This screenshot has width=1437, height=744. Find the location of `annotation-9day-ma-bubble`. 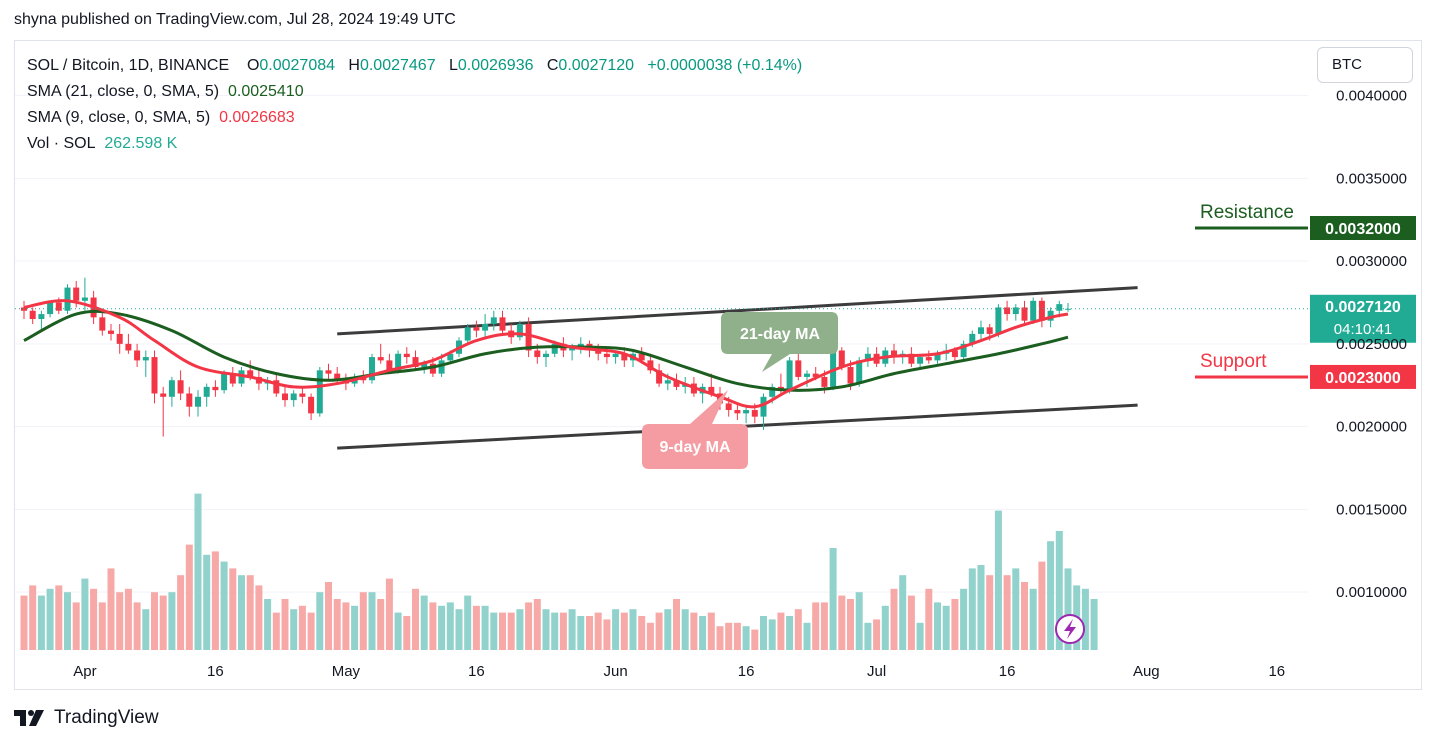

annotation-9day-ma-bubble is located at coordinates (695, 429).